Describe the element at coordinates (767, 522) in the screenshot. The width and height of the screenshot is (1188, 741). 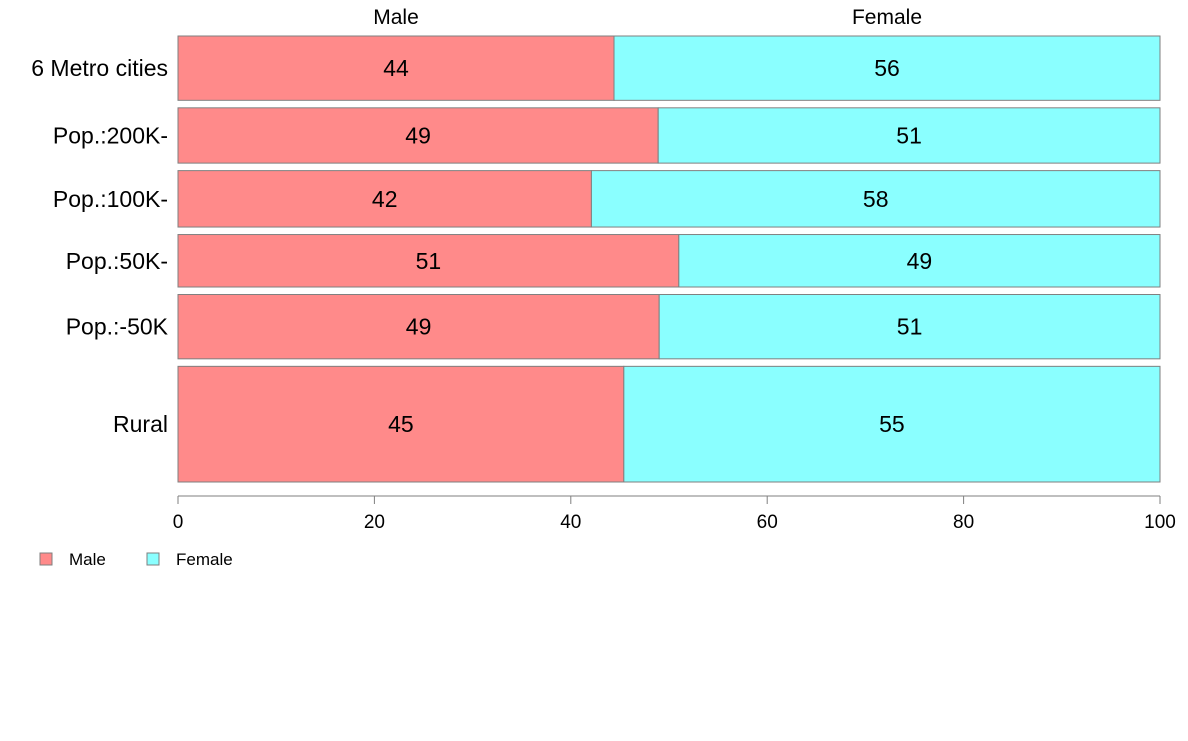
I see `x-tick-label: 60` at that location.